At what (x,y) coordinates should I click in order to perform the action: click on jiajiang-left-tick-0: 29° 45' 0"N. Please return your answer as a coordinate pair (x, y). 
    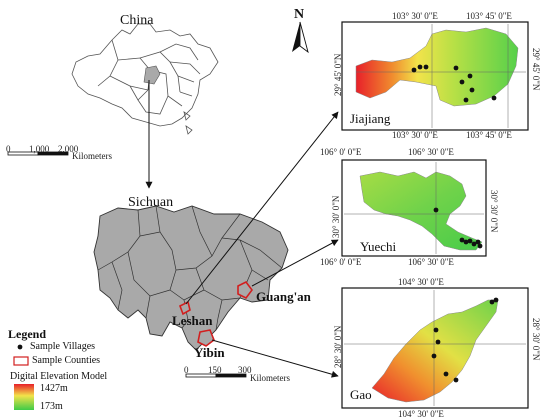
    Looking at the image, I should click on (338, 74).